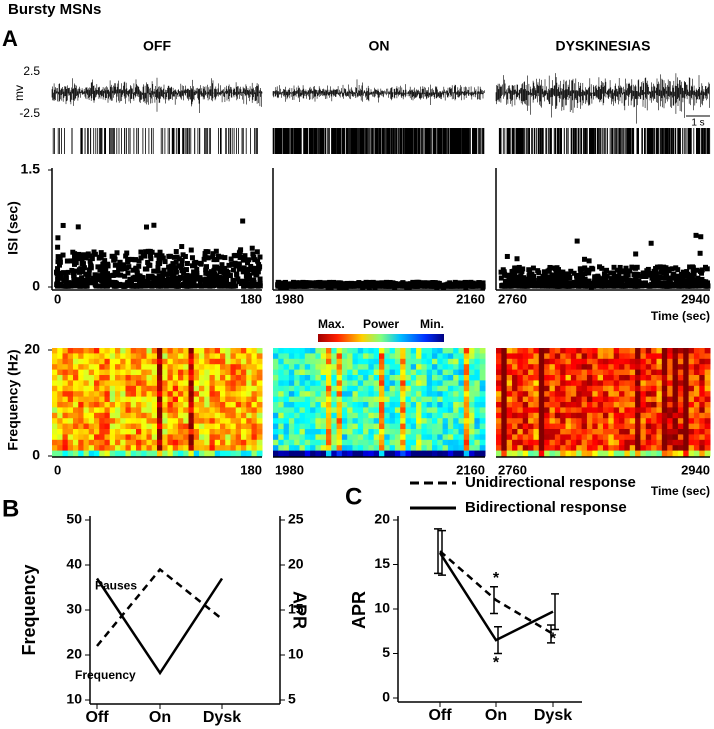 The width and height of the screenshot is (714, 729). What do you see at coordinates (296, 654) in the screenshot?
I see `y2-tick-label: 10` at bounding box center [296, 654].